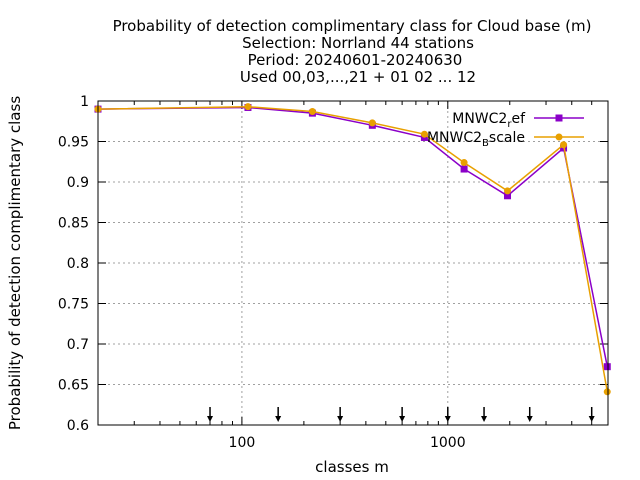 The height and width of the screenshot is (480, 640). What do you see at coordinates (78, 183) in the screenshot?
I see `y-tick-label: 0.9` at bounding box center [78, 183].